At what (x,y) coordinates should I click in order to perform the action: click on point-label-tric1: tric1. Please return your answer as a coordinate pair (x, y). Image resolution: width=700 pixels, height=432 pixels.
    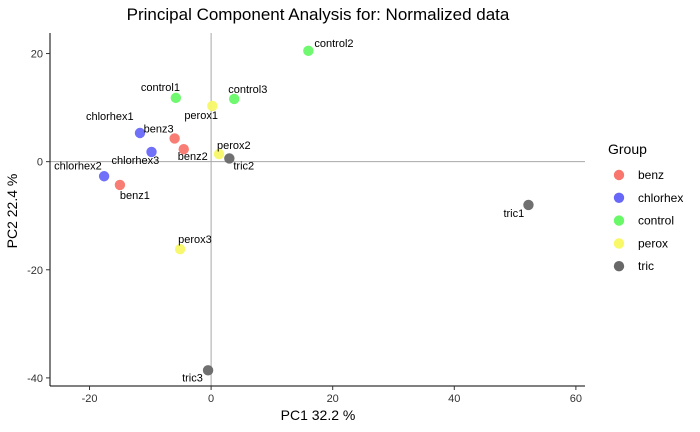
    Looking at the image, I should click on (513, 214).